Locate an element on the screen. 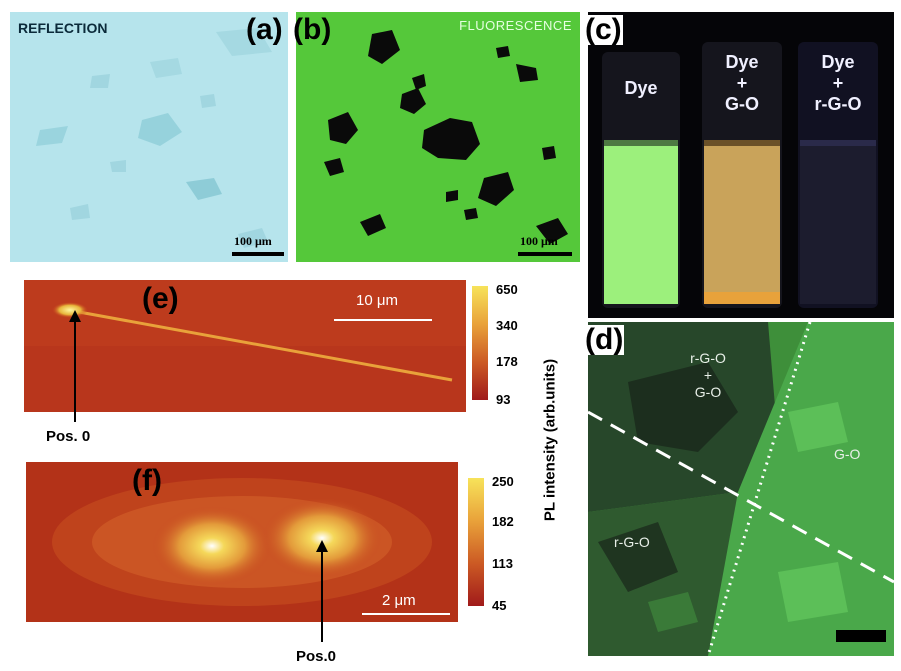 This screenshot has height=671, width=901. panel-f-pl-map: 2 μm is located at coordinates (242, 542).